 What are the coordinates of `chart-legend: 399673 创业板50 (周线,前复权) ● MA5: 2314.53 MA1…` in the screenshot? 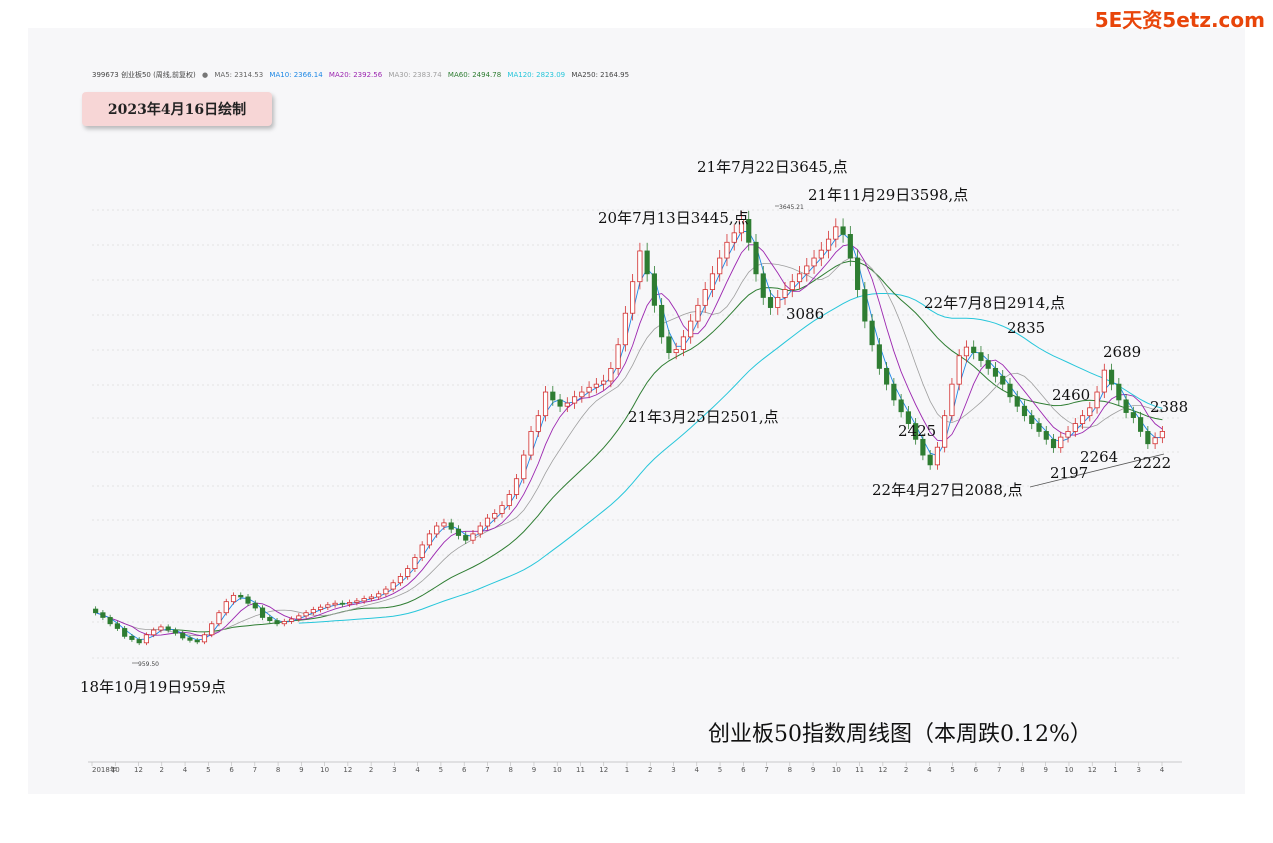 It's located at (362, 75).